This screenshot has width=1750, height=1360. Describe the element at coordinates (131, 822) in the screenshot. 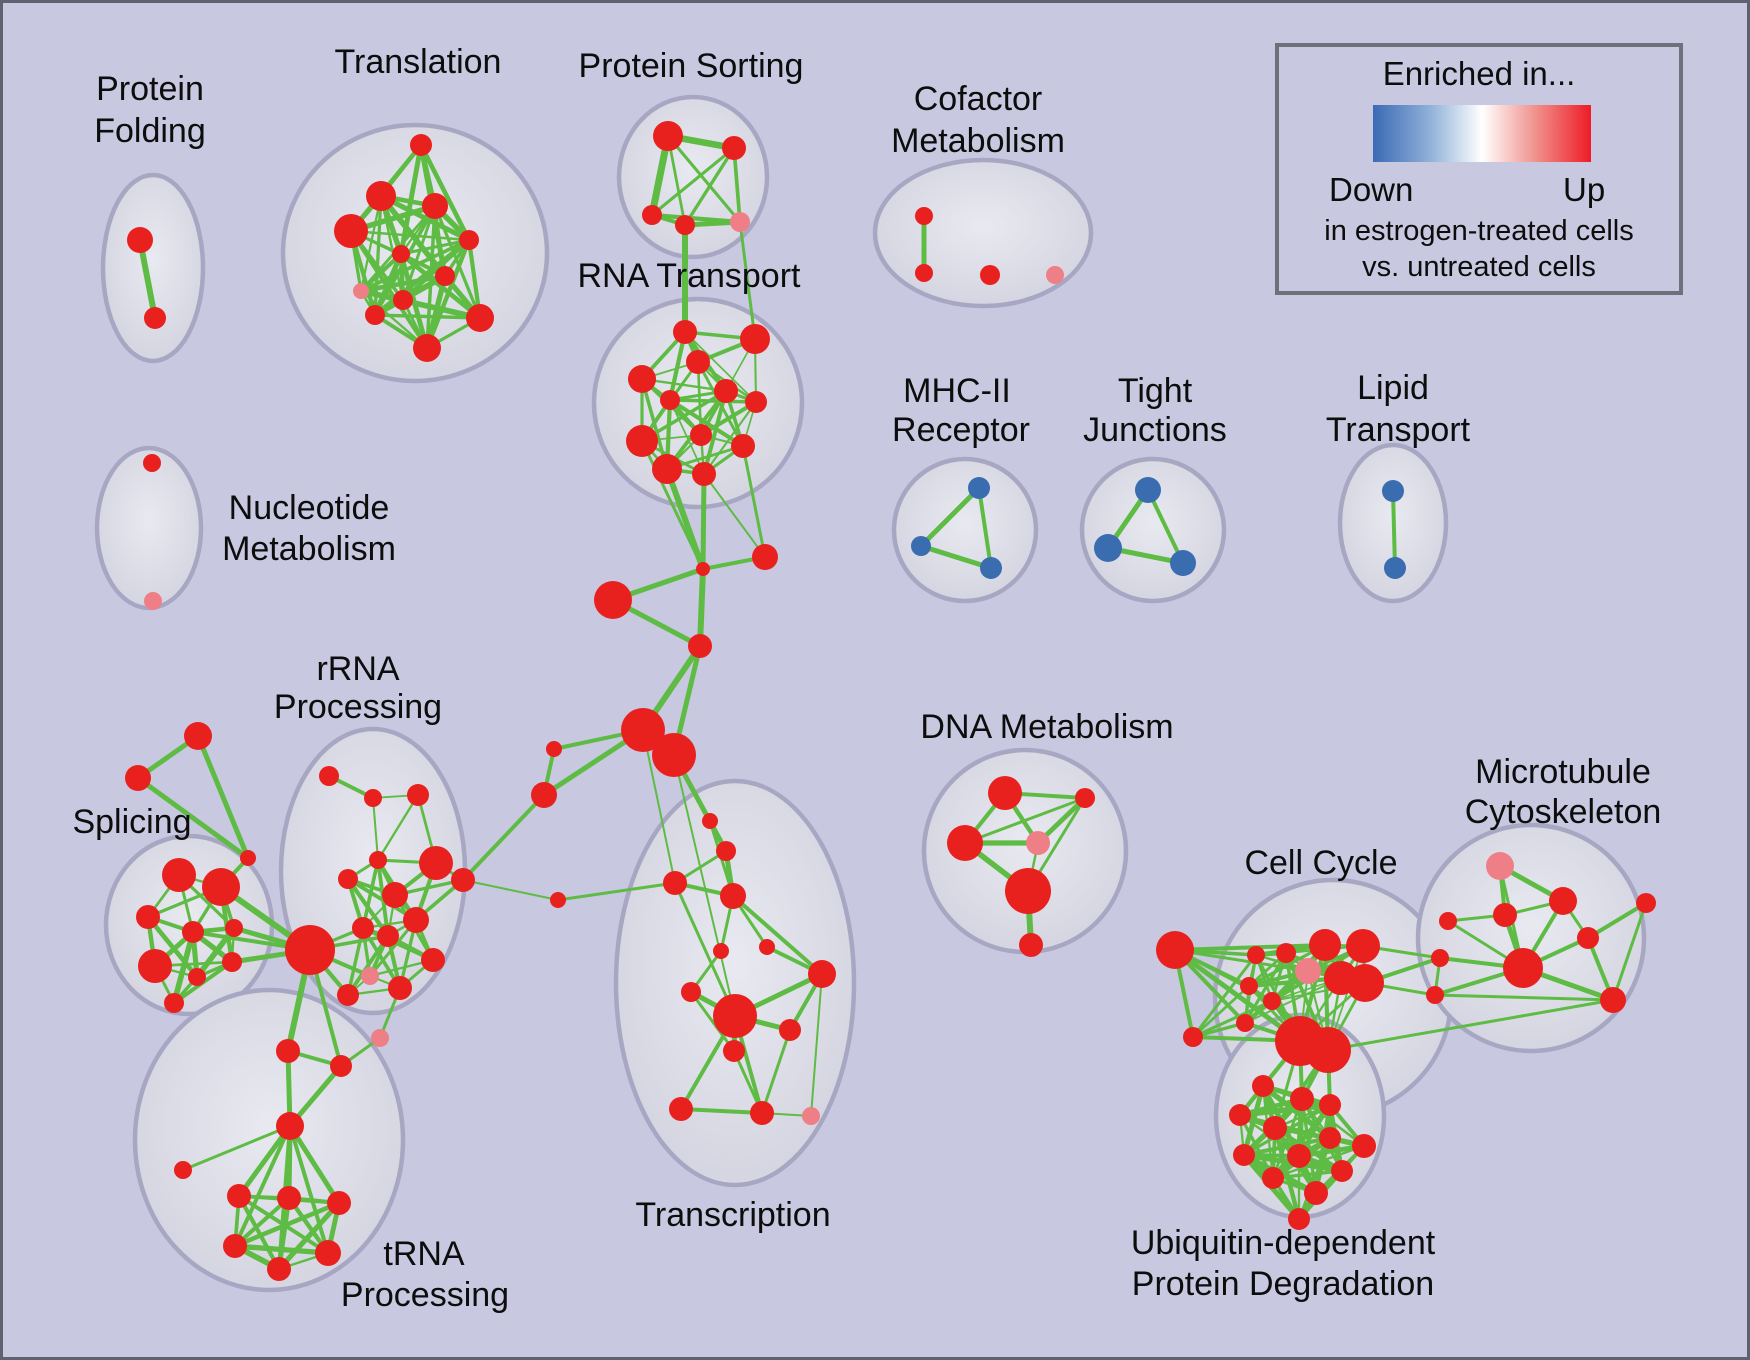

I see `cluster-label: Splicing` at that location.